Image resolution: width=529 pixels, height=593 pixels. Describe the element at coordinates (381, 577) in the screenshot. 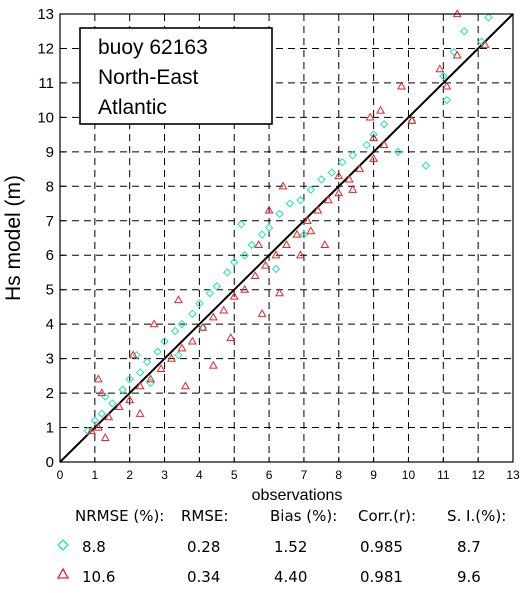

I see `stat-corr-2: 0.981` at that location.